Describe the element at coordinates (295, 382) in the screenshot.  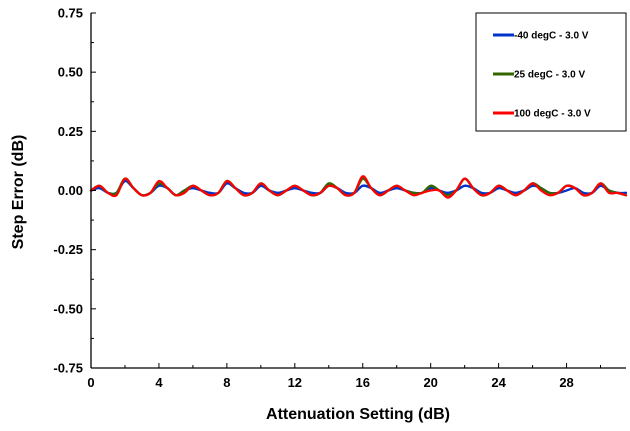
I see `x-tick-label: 12` at that location.